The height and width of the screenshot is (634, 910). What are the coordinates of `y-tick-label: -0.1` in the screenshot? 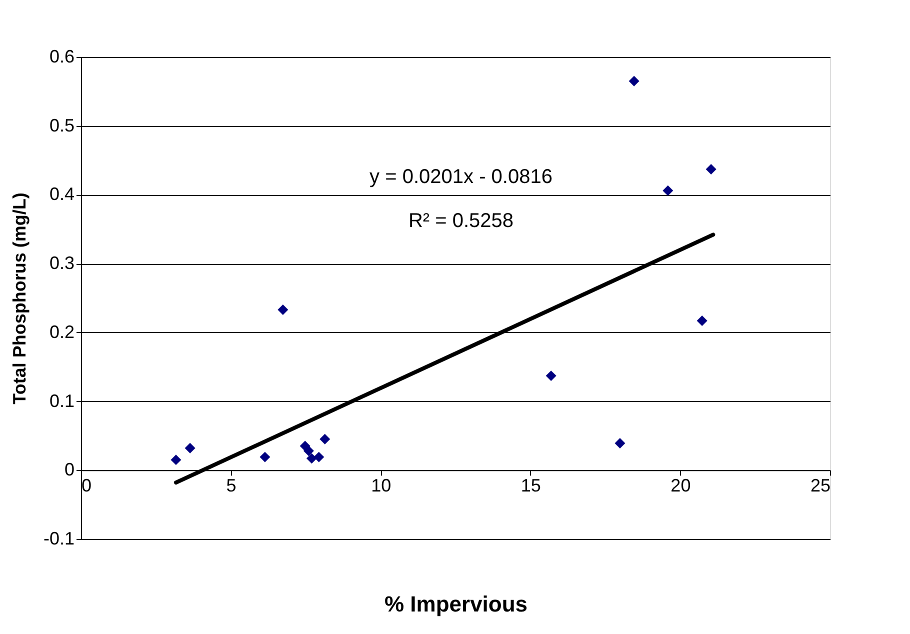 It's located at (58, 538).